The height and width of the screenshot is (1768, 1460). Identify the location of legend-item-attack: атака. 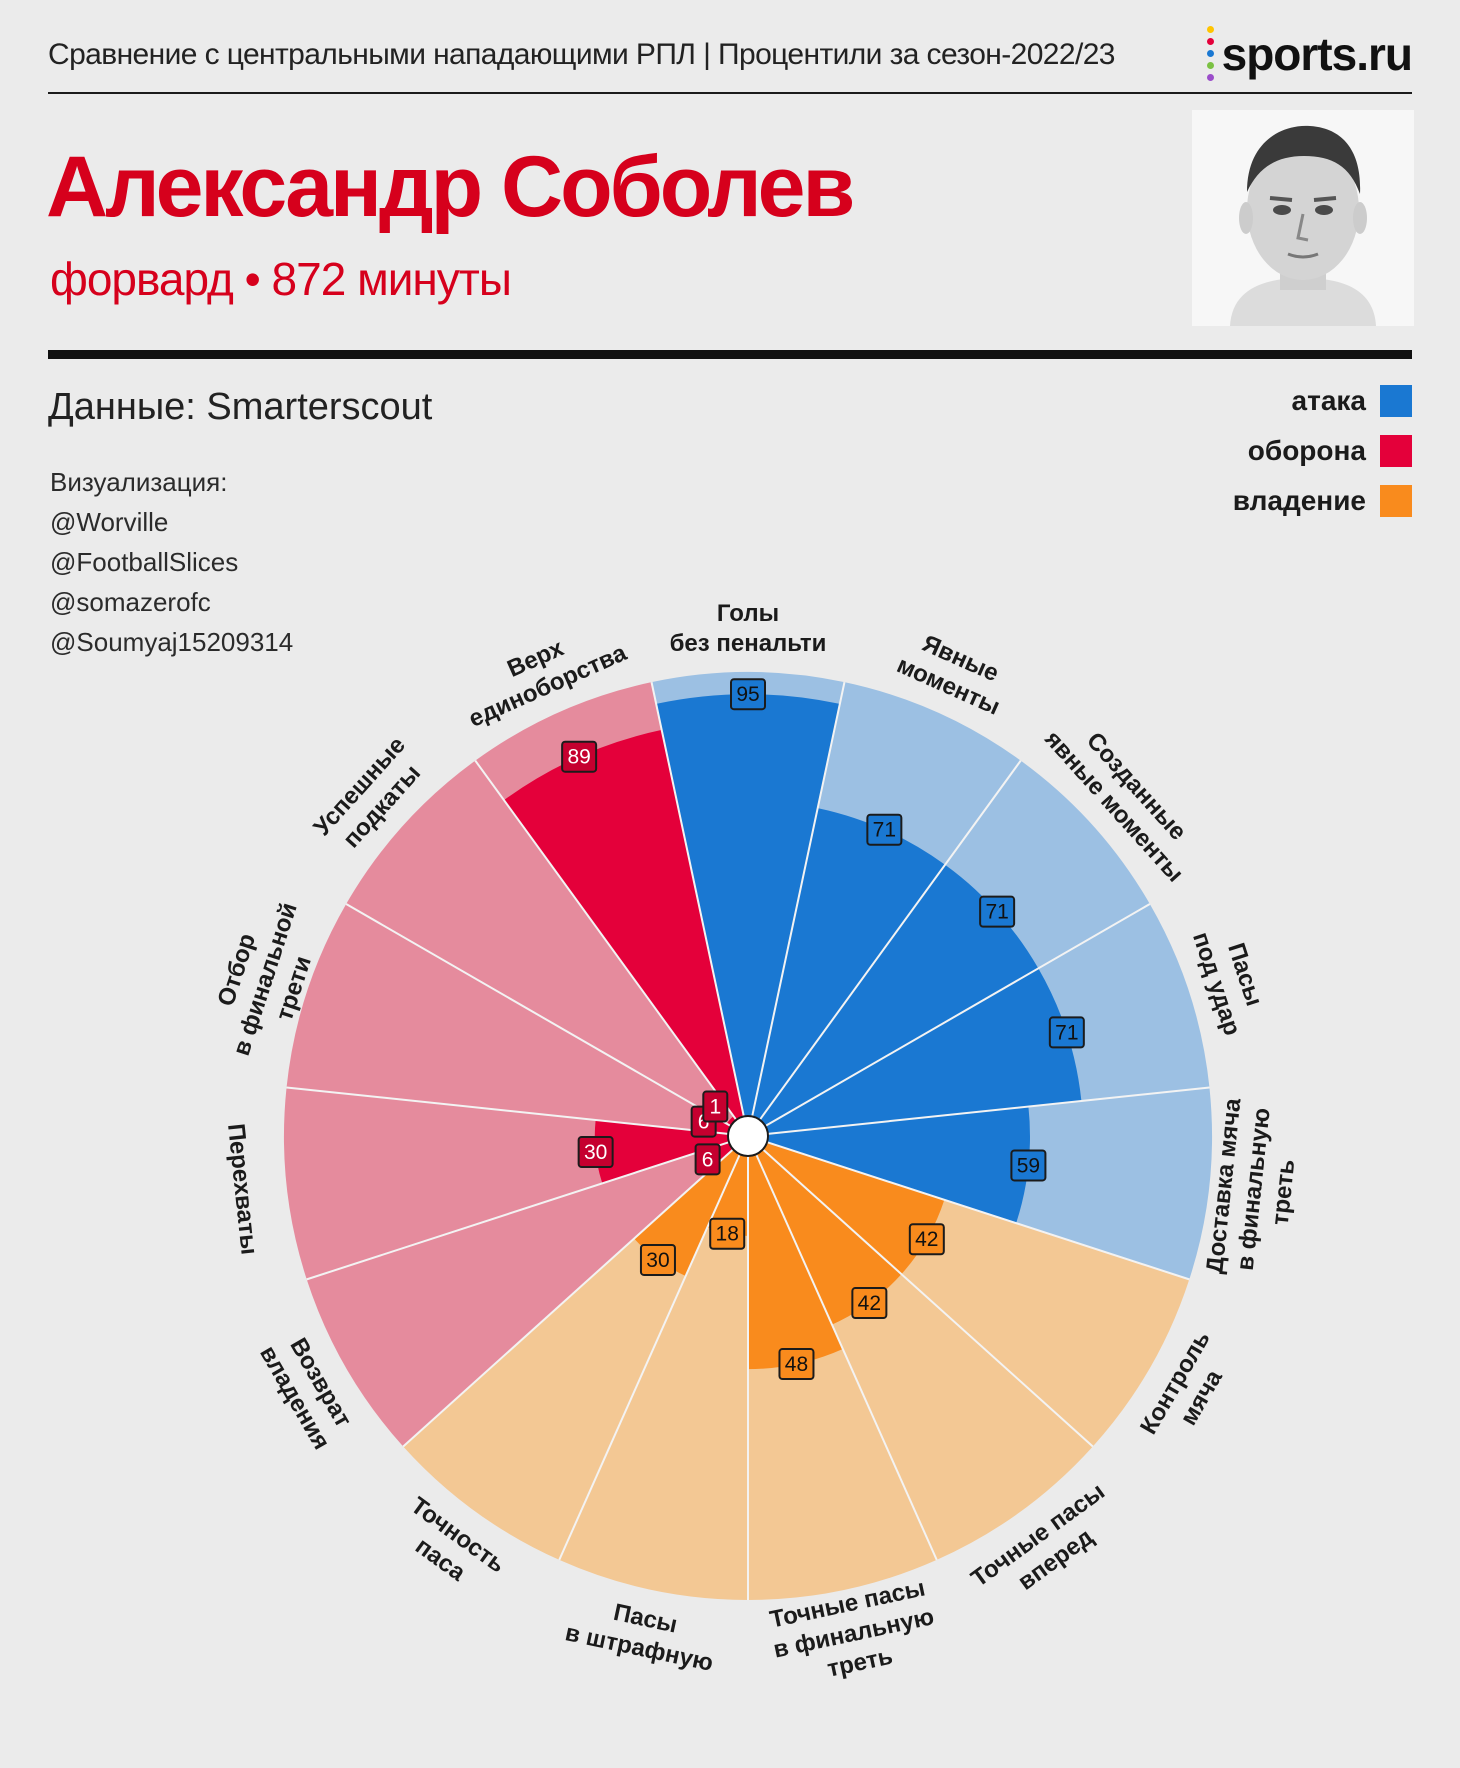
(1352, 401).